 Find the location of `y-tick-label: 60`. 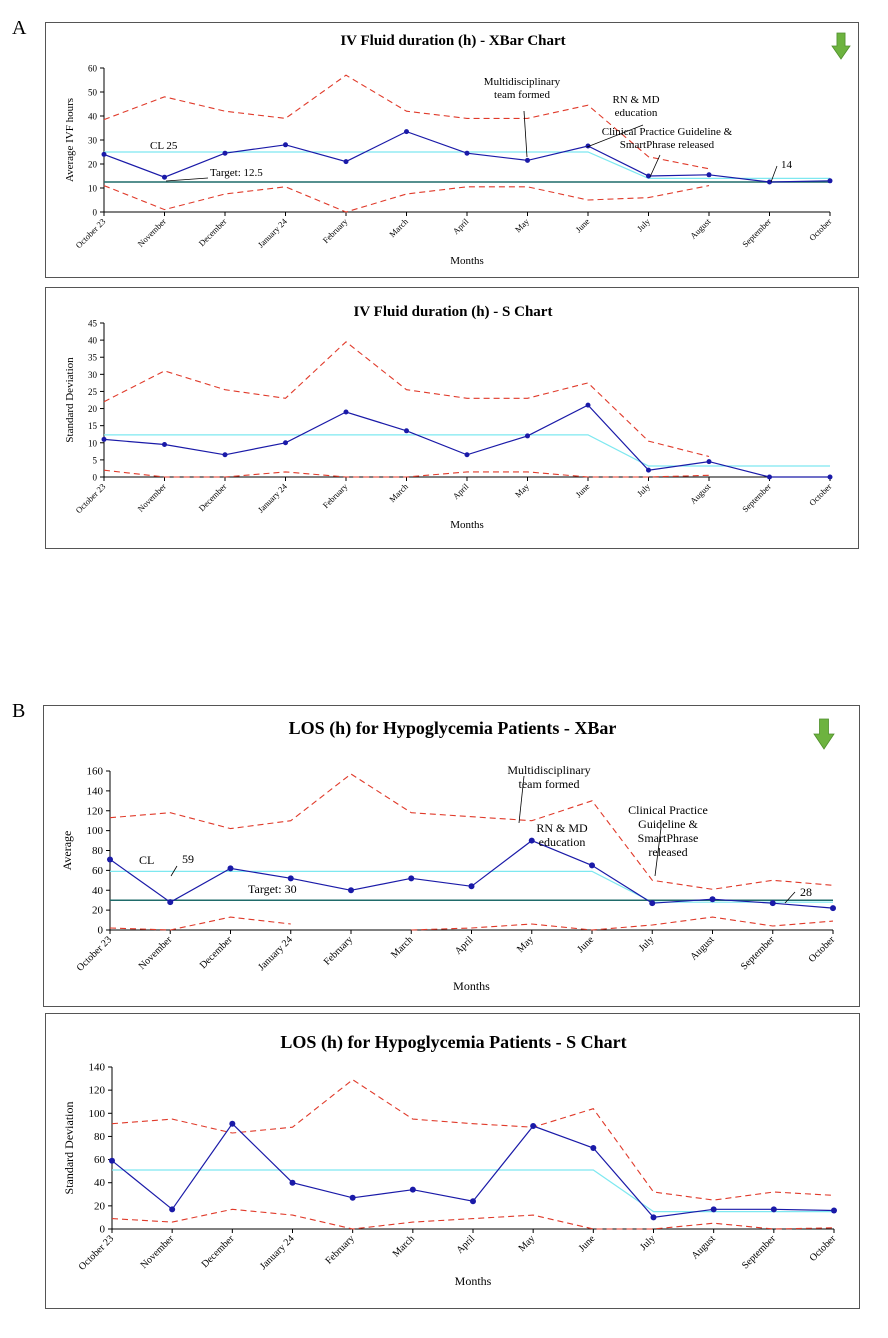

y-tick-label: 60 is located at coordinates (98, 871).